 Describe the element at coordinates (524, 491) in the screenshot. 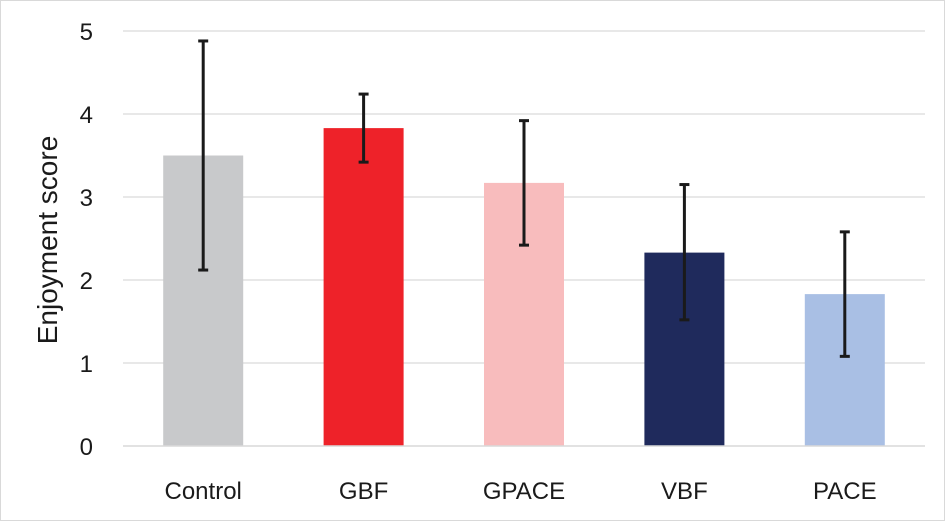

I see `x-tick-label: GPACE` at that location.